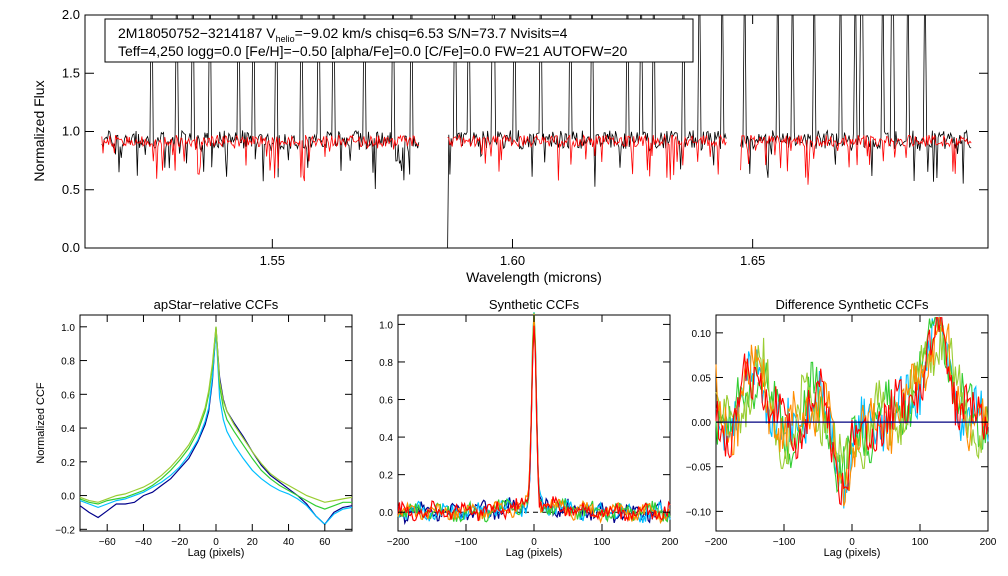  What do you see at coordinates (216, 414) in the screenshot?
I see `visit-4-apstar-ccf-line` at bounding box center [216, 414].